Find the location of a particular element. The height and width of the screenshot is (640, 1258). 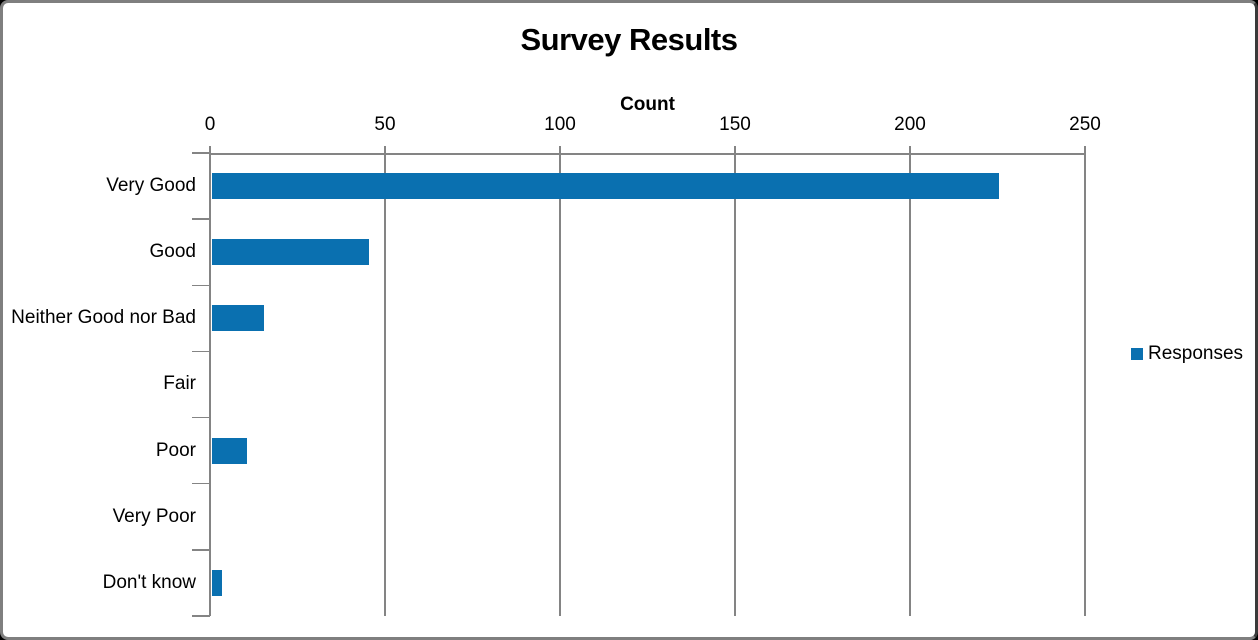

bar-good is located at coordinates (290, 252).